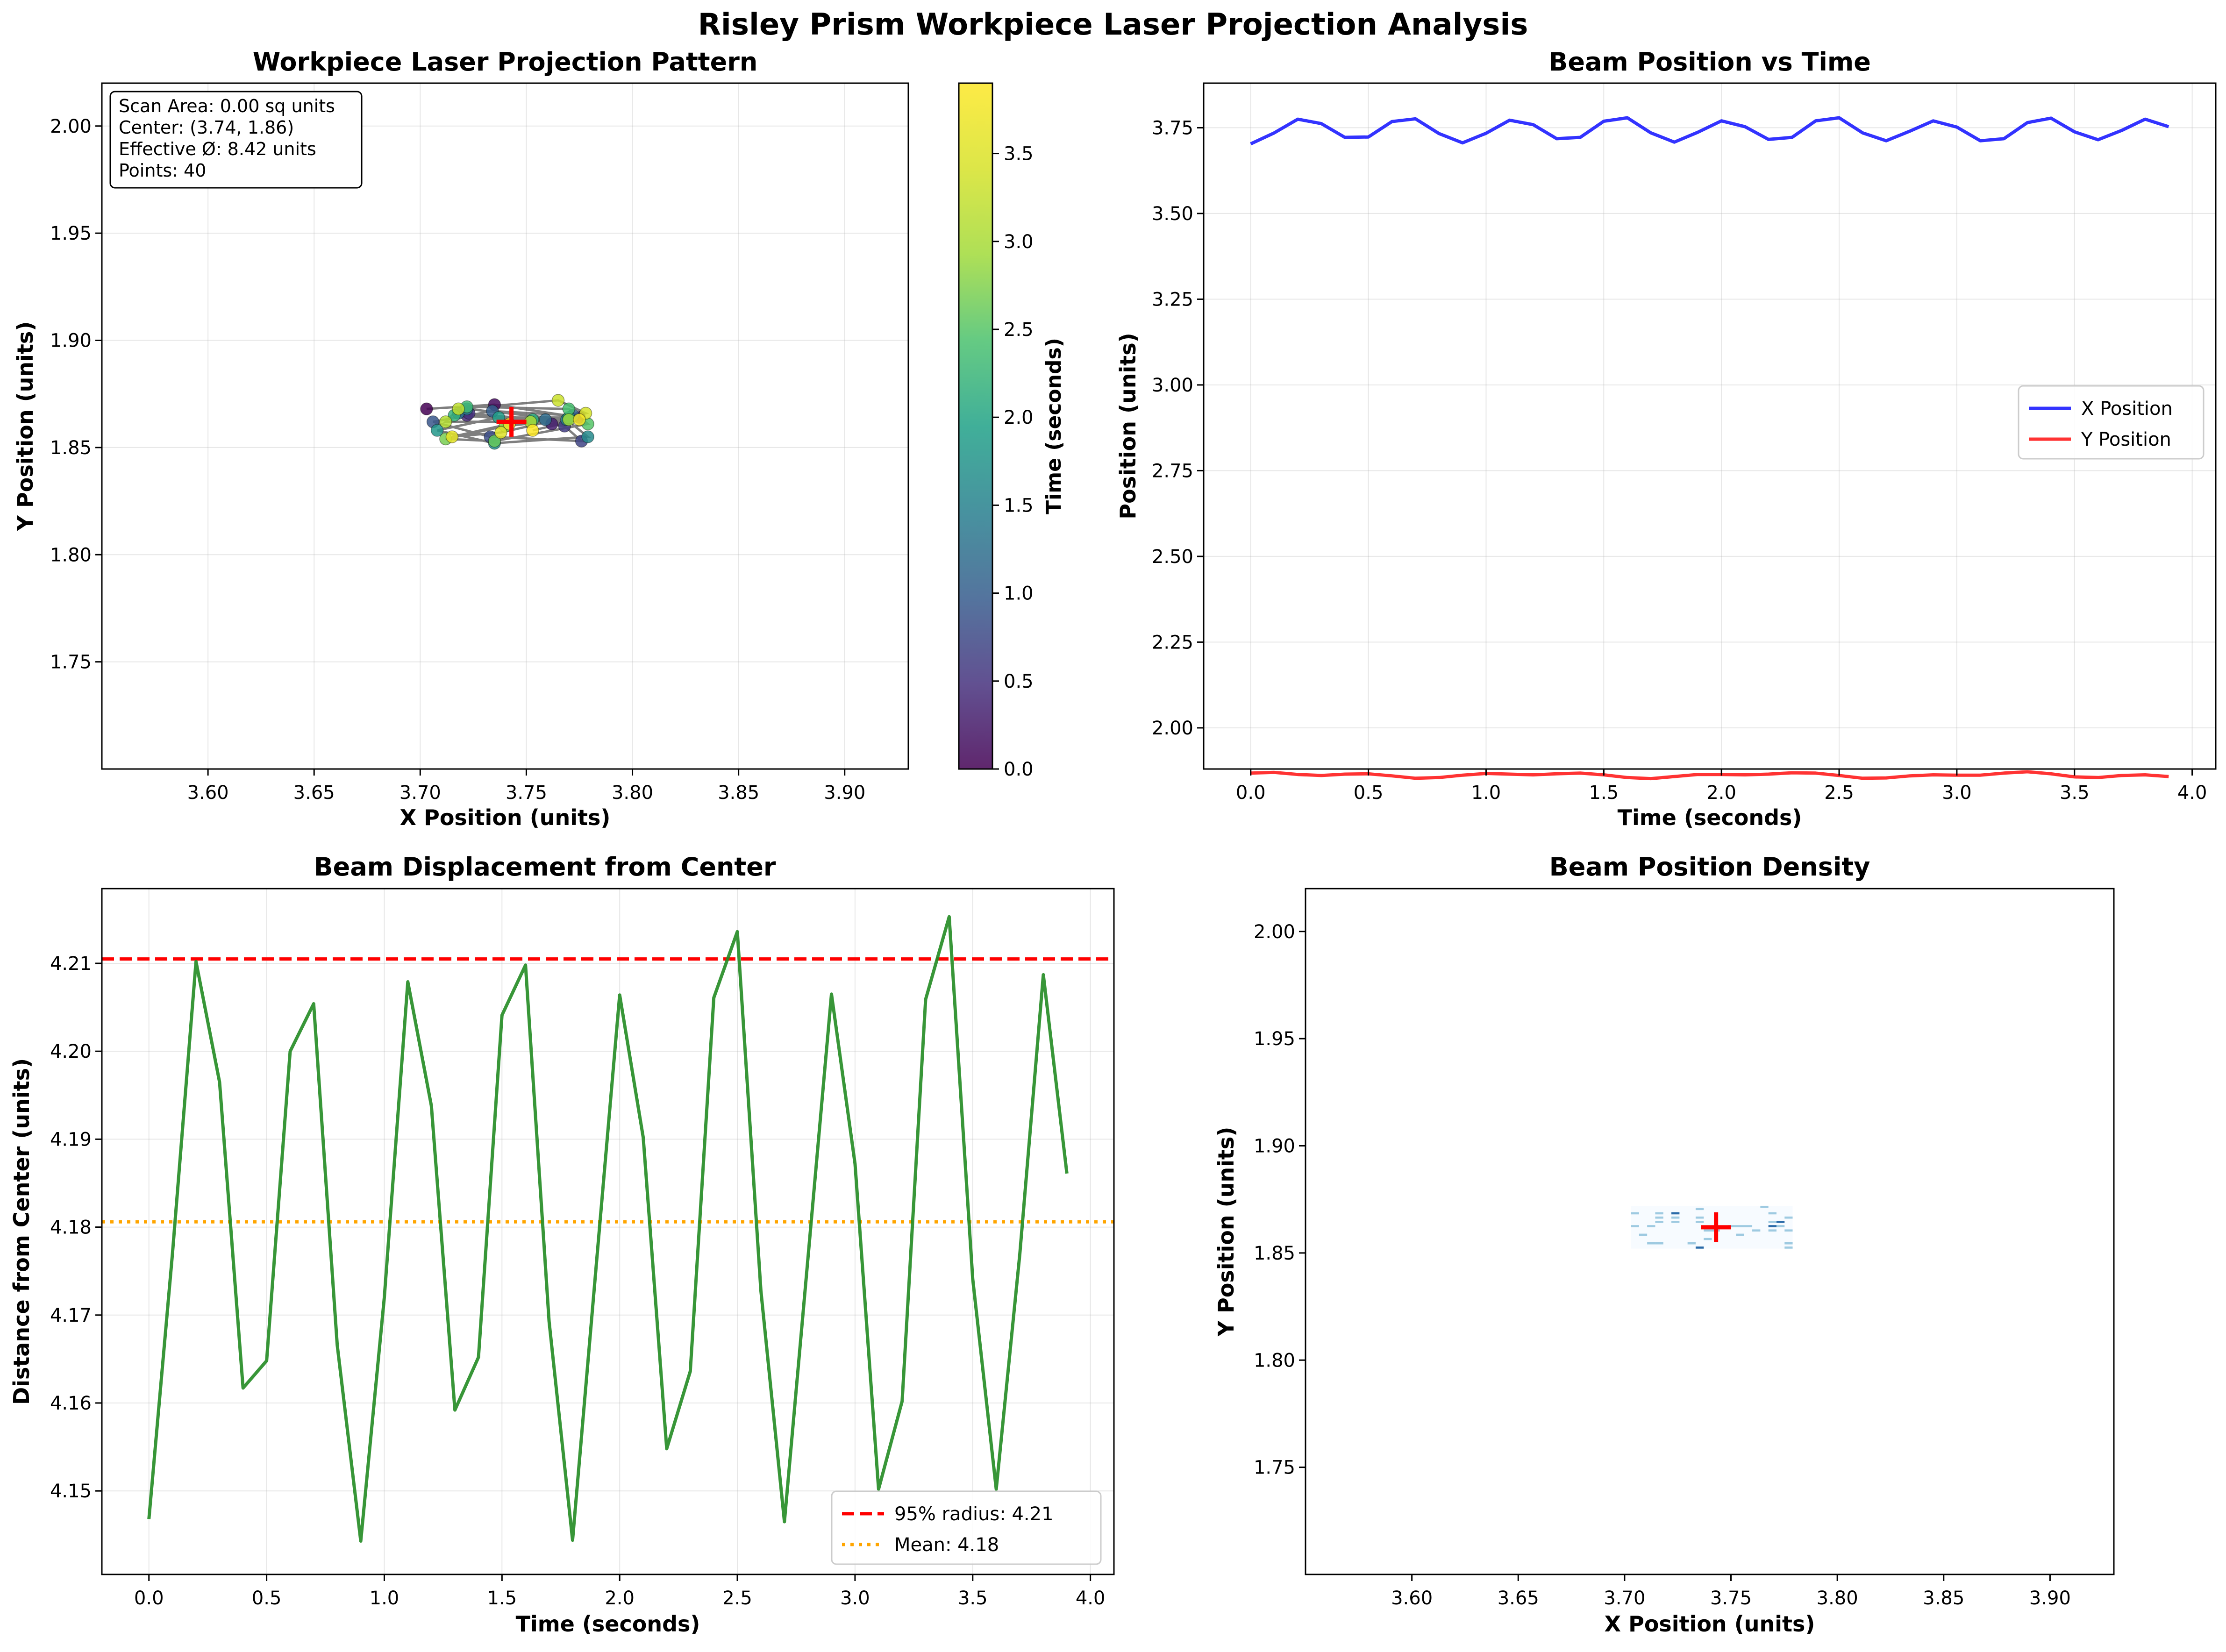  Describe the element at coordinates (1709, 776) in the screenshot. I see `y-position-line` at that location.